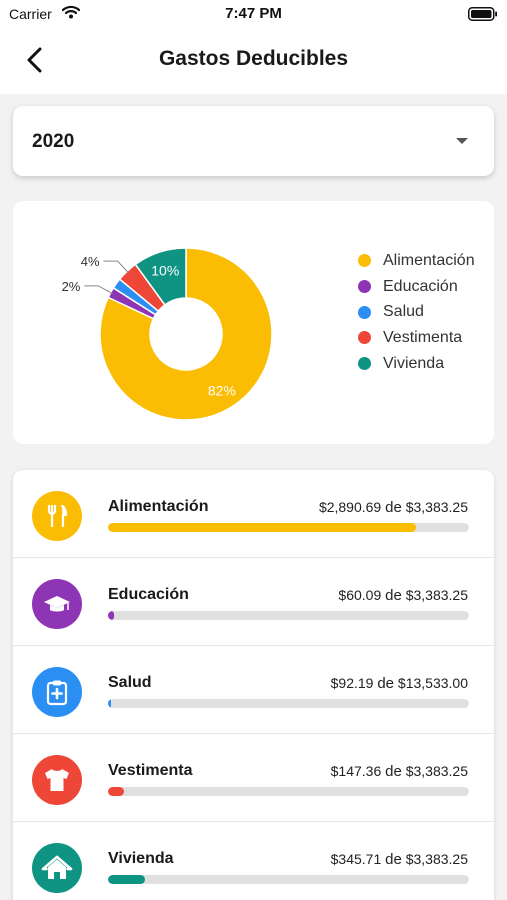 The image size is (507, 900). I want to click on graduation-cap-icon, so click(57, 604).